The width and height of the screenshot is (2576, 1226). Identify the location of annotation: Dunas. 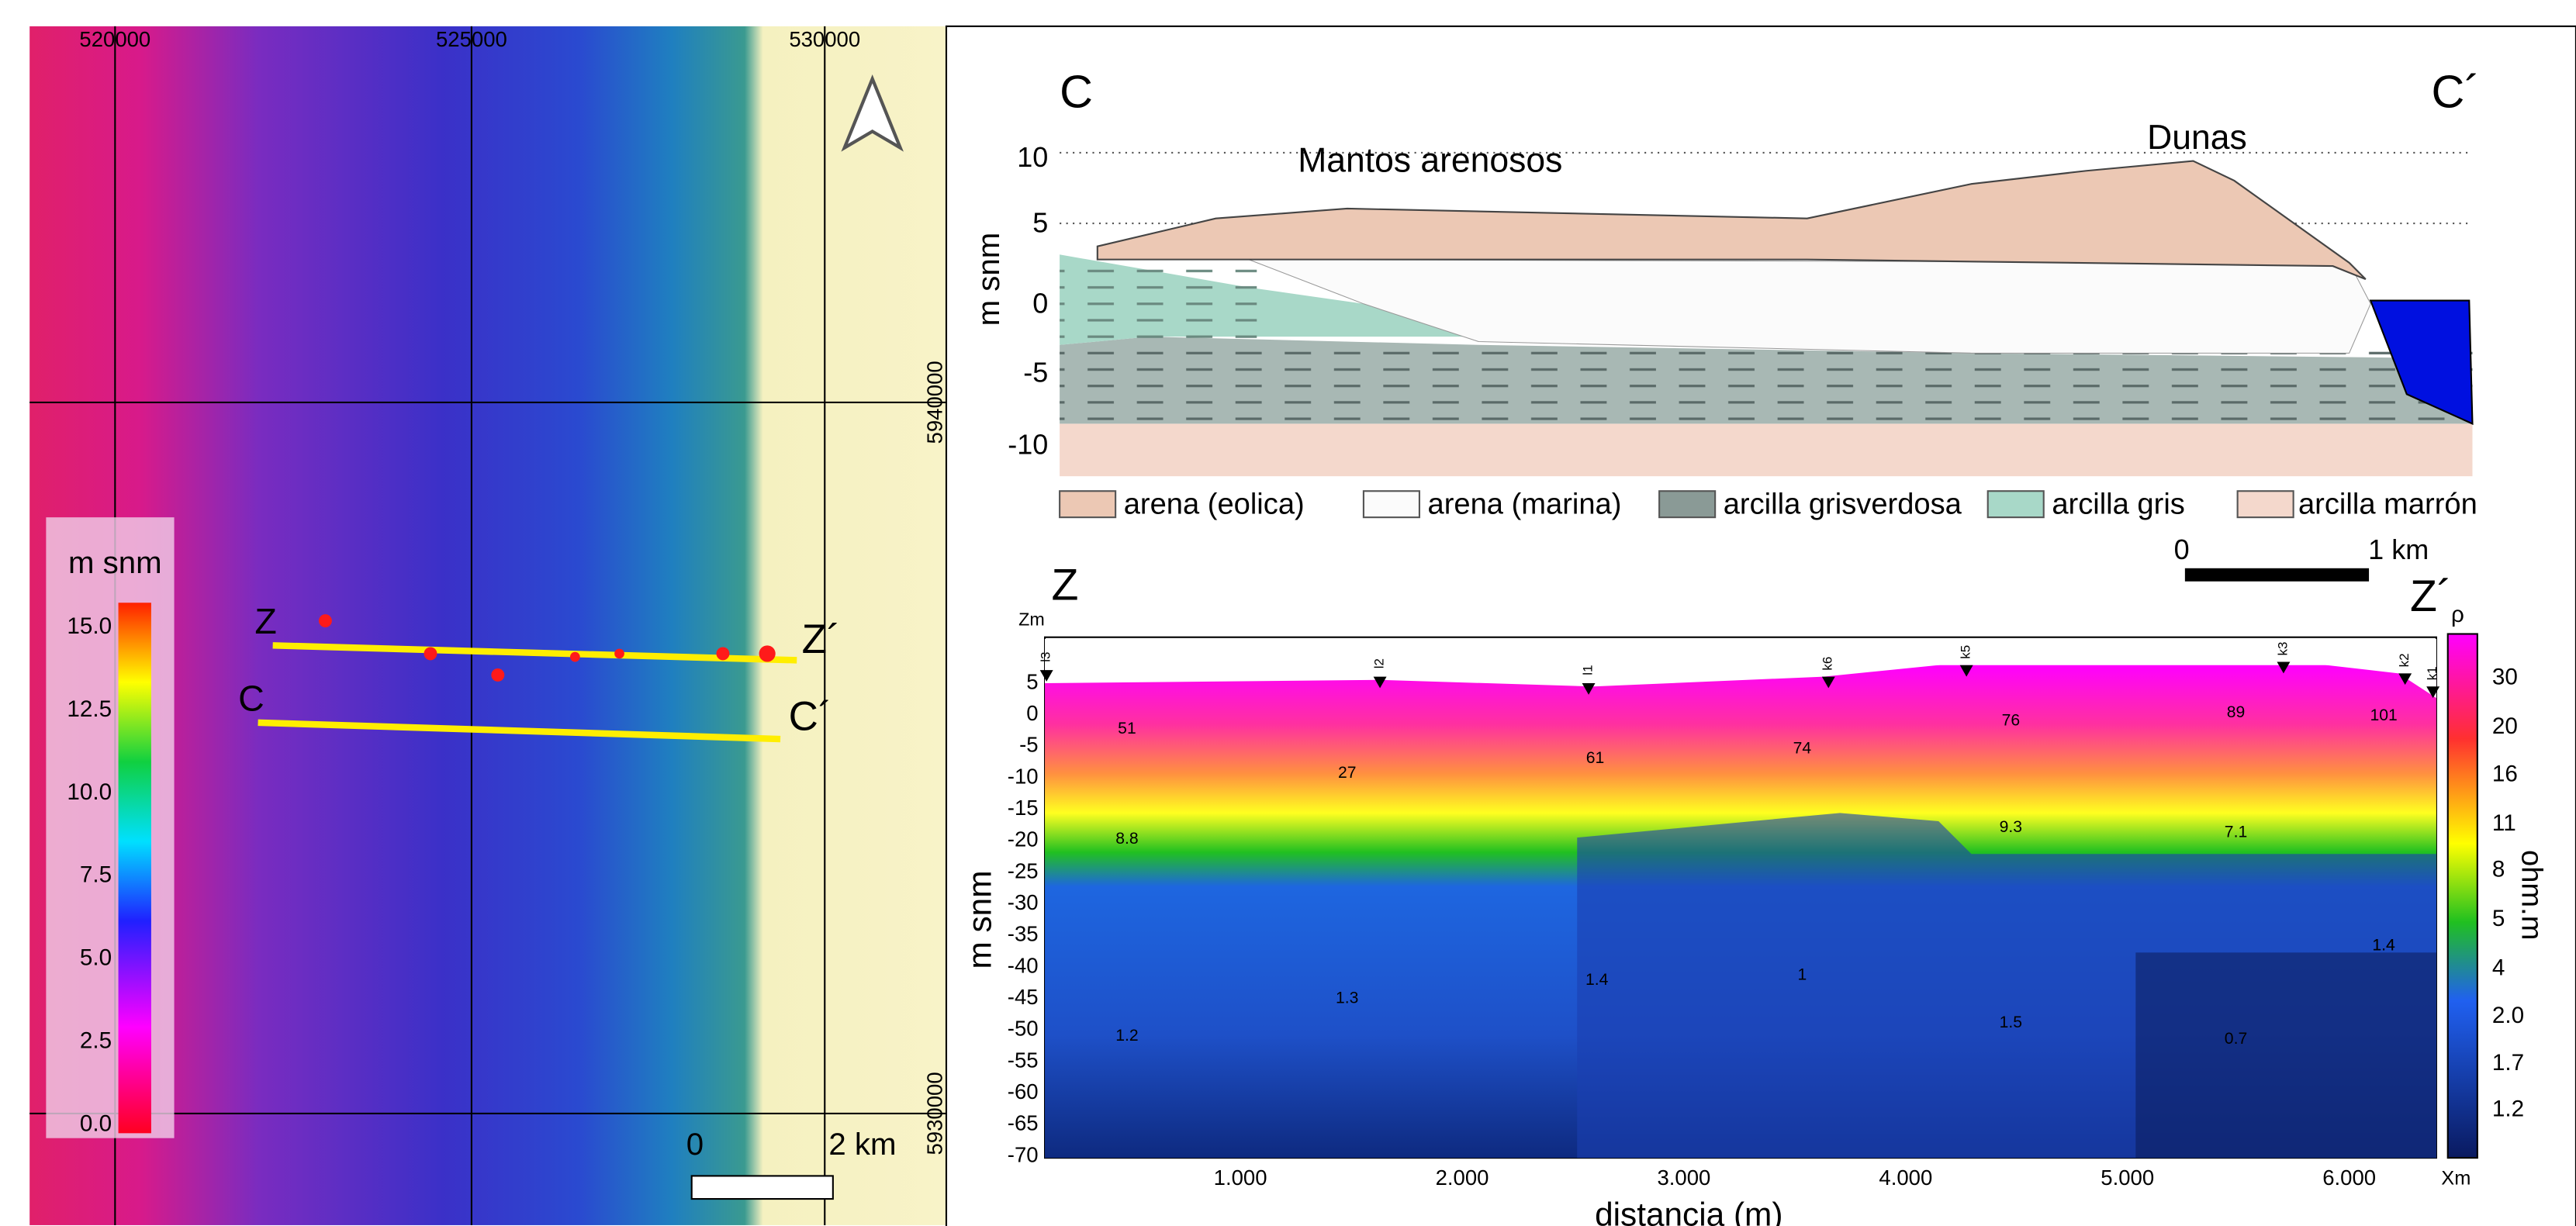
(2197, 138).